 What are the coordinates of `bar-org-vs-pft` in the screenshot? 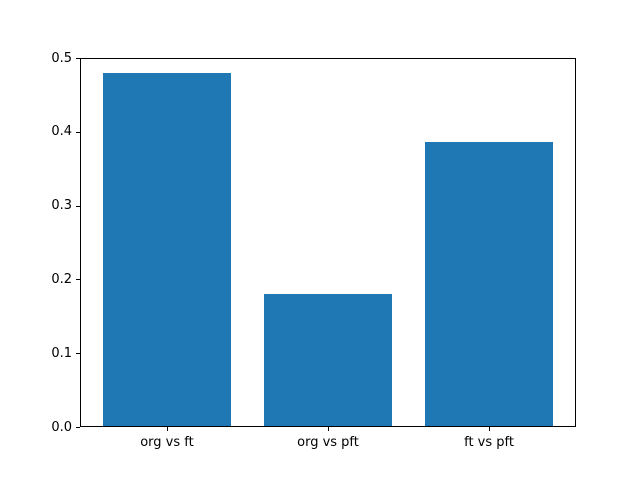 It's located at (328, 359).